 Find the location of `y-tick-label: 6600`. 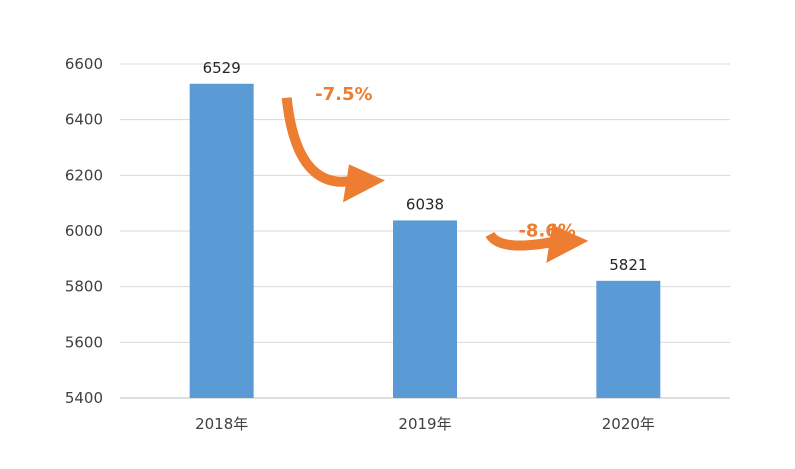

y-tick-label: 6600 is located at coordinates (84, 64).